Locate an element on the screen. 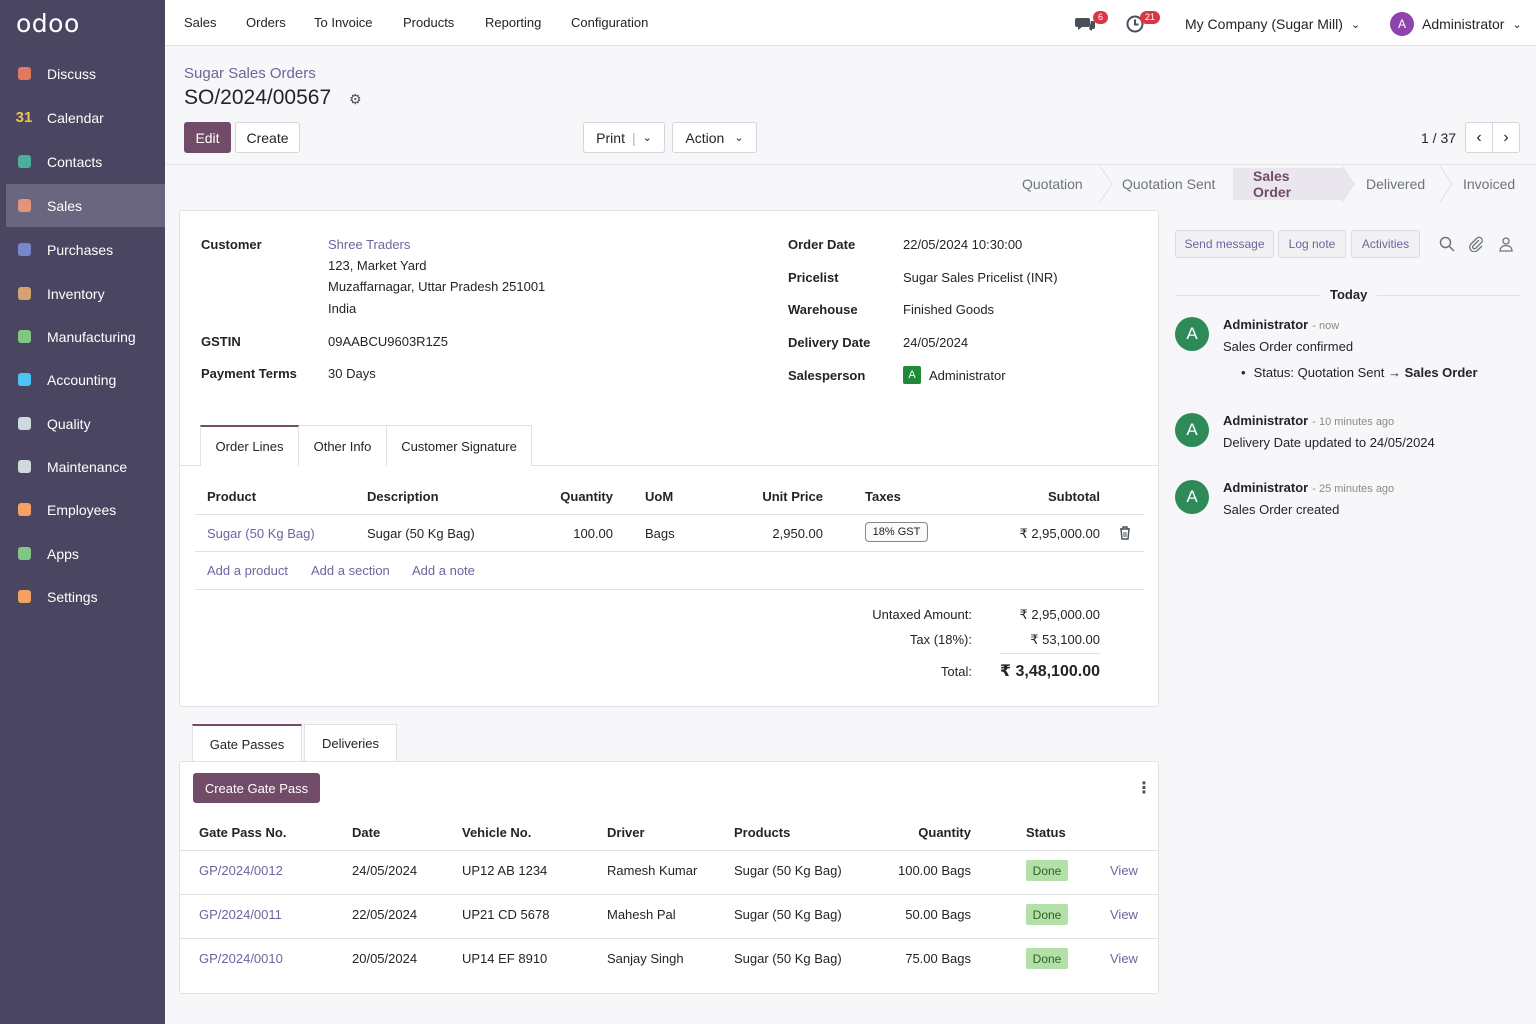 The height and width of the screenshot is (1024, 1536). topnav-to-invoice: To Invoice is located at coordinates (343, 22).